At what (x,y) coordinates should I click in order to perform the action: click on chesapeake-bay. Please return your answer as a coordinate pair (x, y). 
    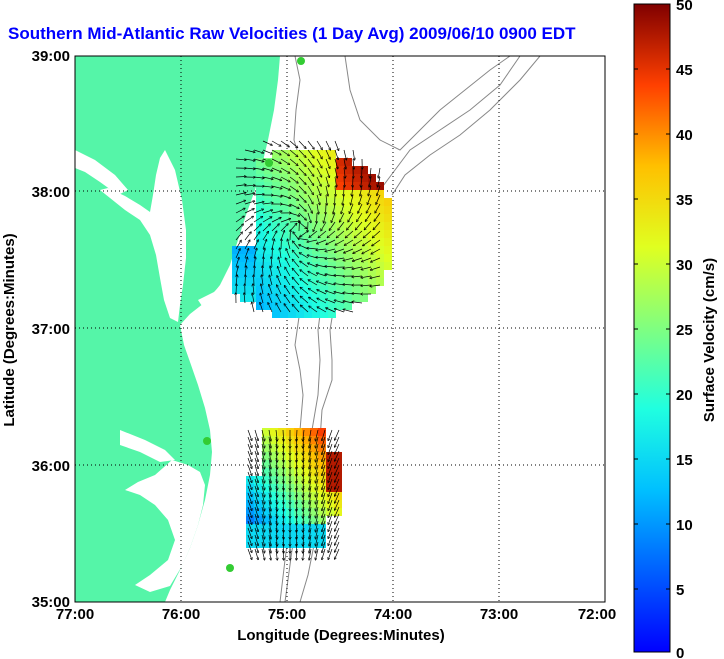
    Looking at the image, I should click on (143, 236).